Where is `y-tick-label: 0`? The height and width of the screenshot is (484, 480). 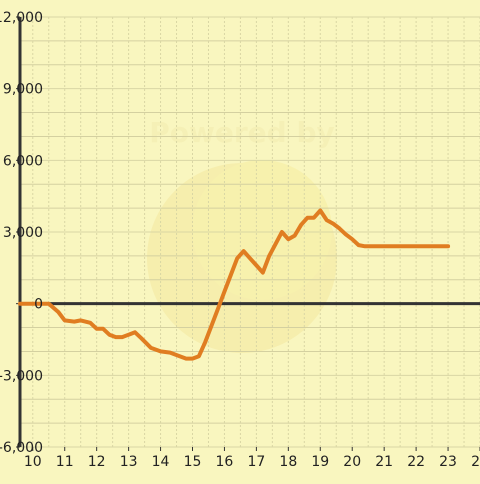
y-tick-label: 0 is located at coordinates (38, 305).